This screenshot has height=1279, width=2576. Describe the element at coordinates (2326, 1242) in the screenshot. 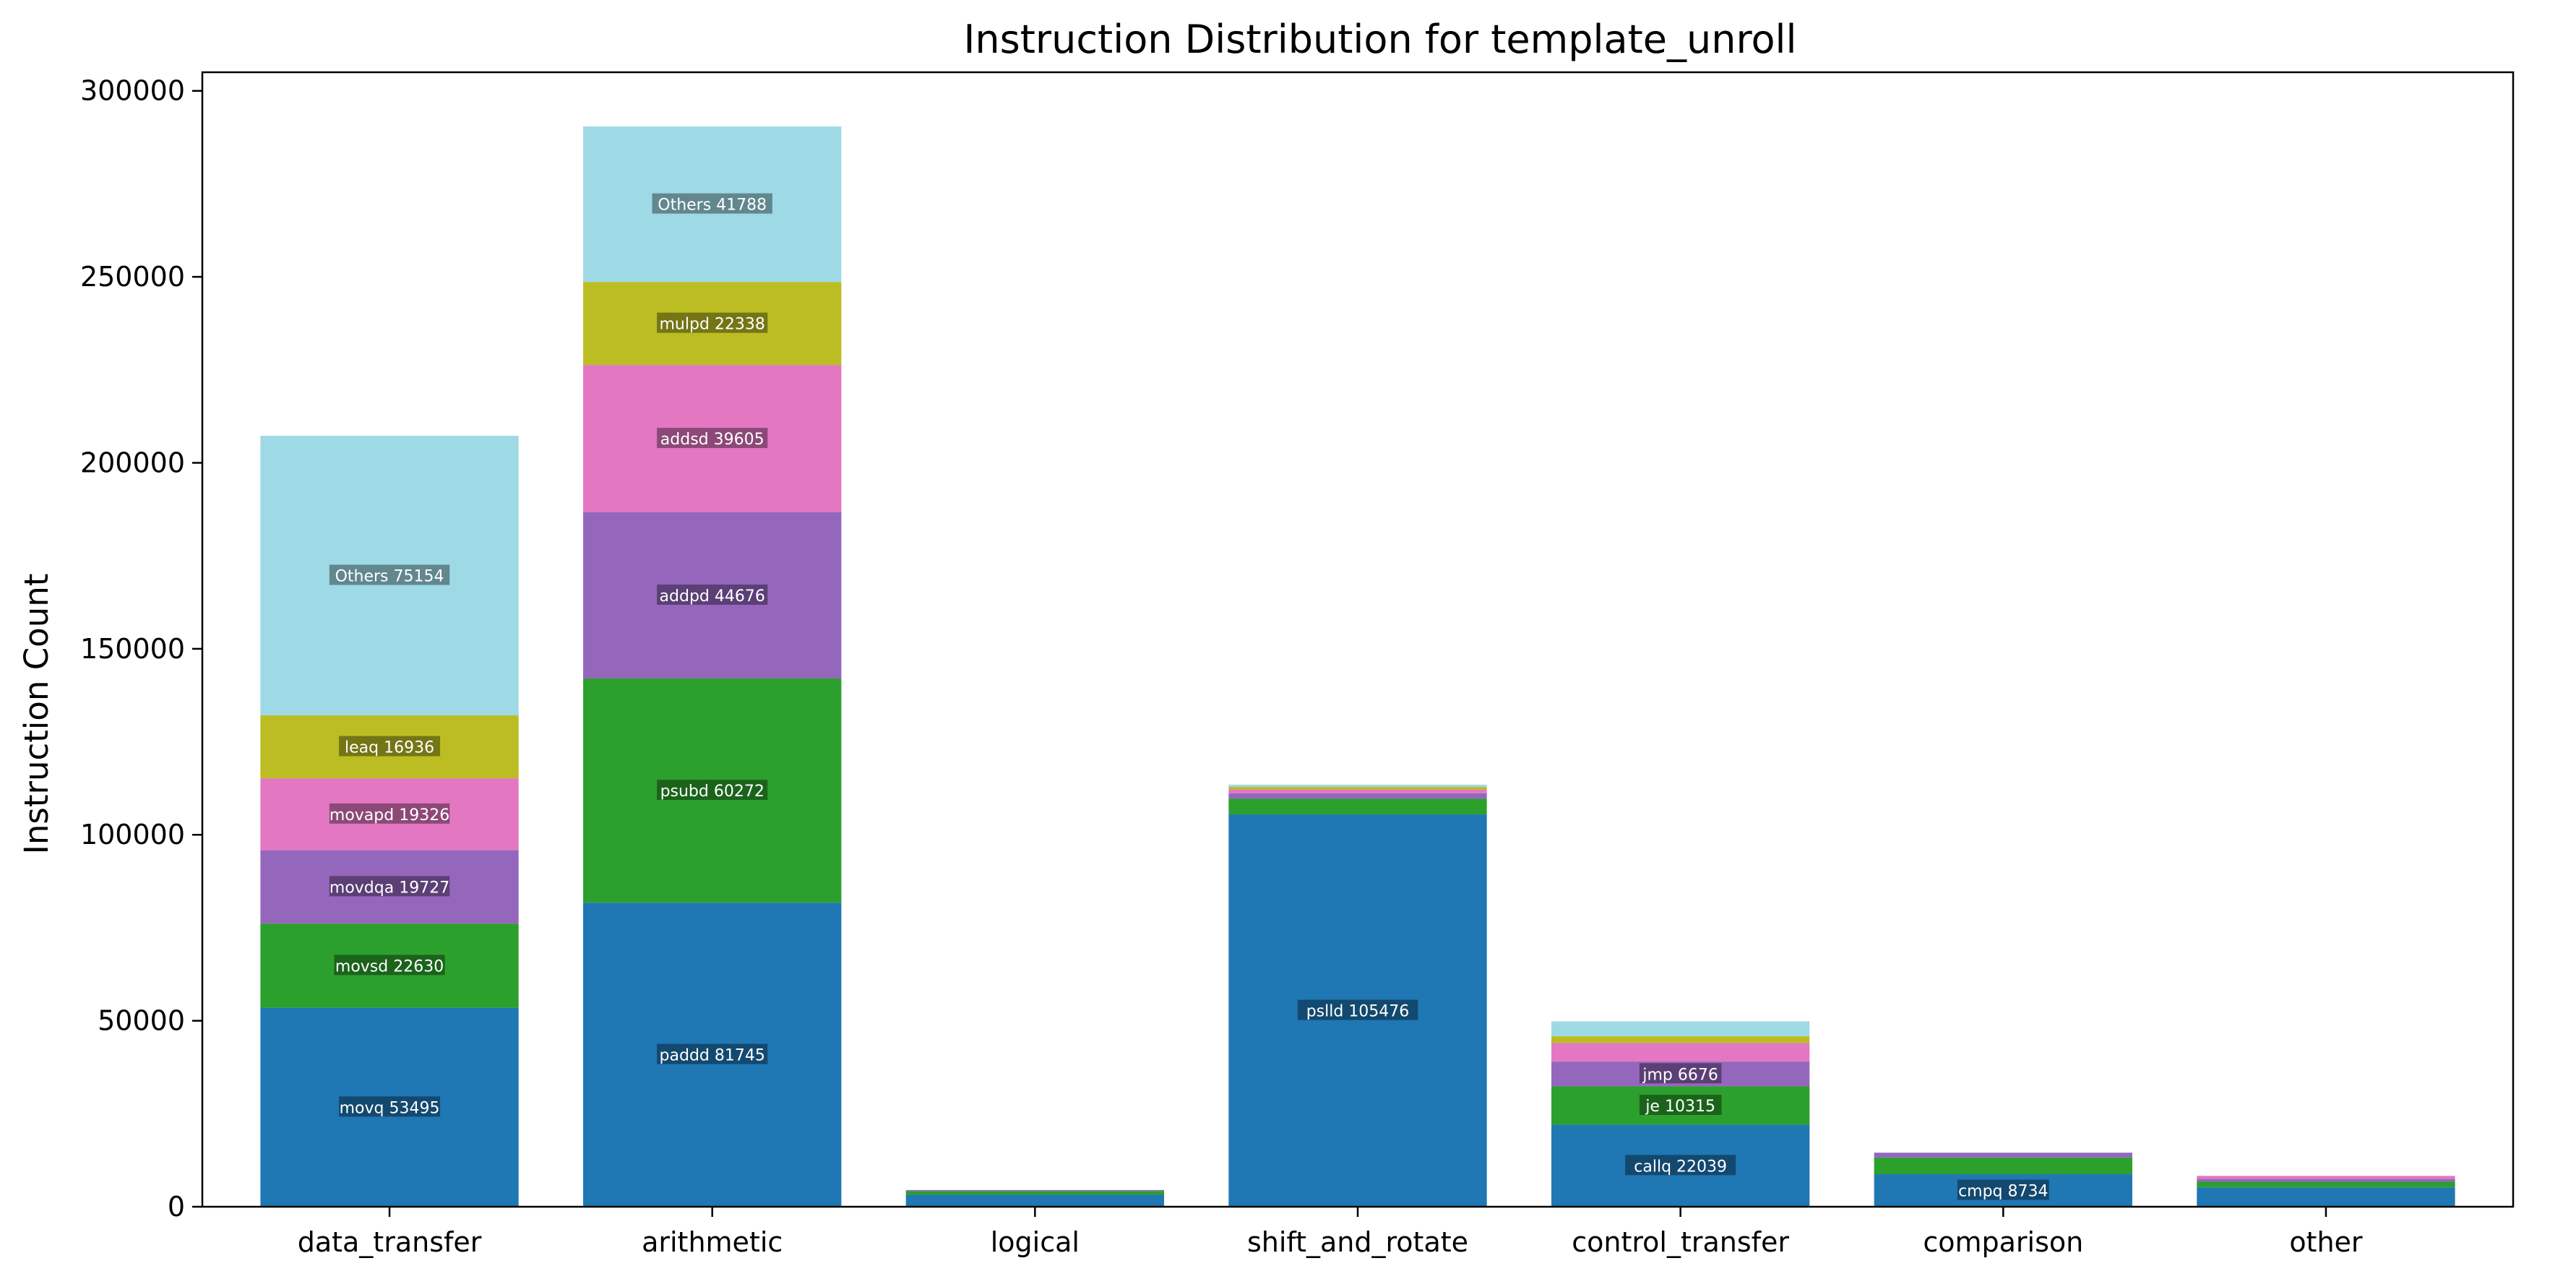

I see `x-tick-label: other` at that location.